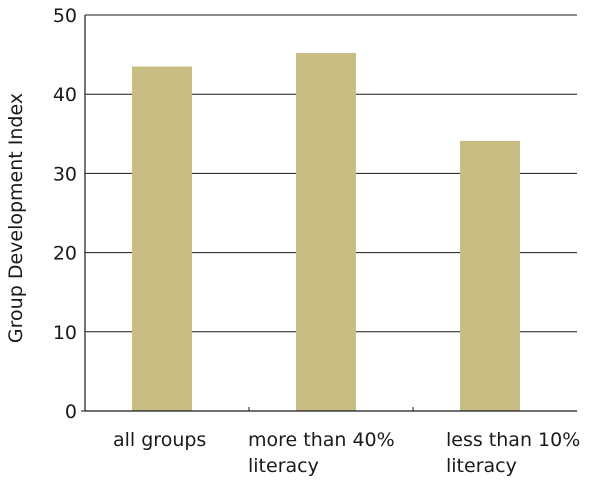 The image size is (612, 482). What do you see at coordinates (65, 174) in the screenshot?
I see `y-tick-label: 30` at bounding box center [65, 174].